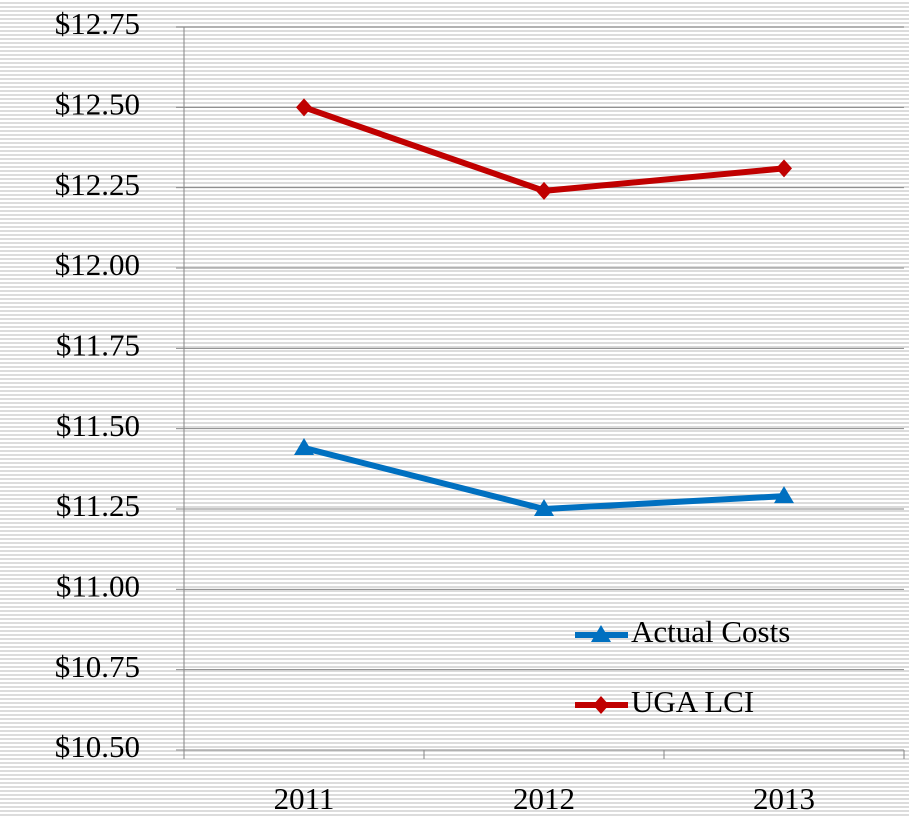 The image size is (909, 818). What do you see at coordinates (98, 585) in the screenshot?
I see `y-tick-label: $11.00` at bounding box center [98, 585].